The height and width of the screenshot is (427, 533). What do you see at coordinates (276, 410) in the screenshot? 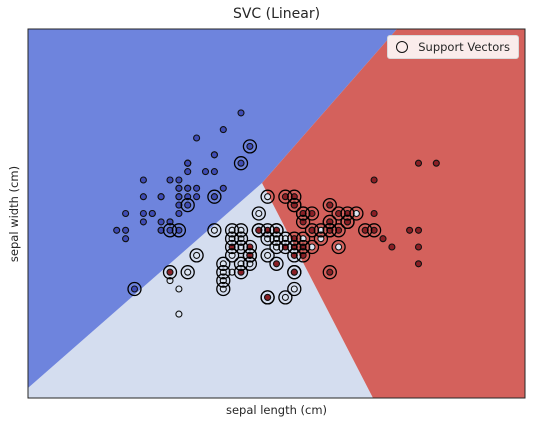
I see `x-axis-label: sepal length (cm)` at bounding box center [276, 410].